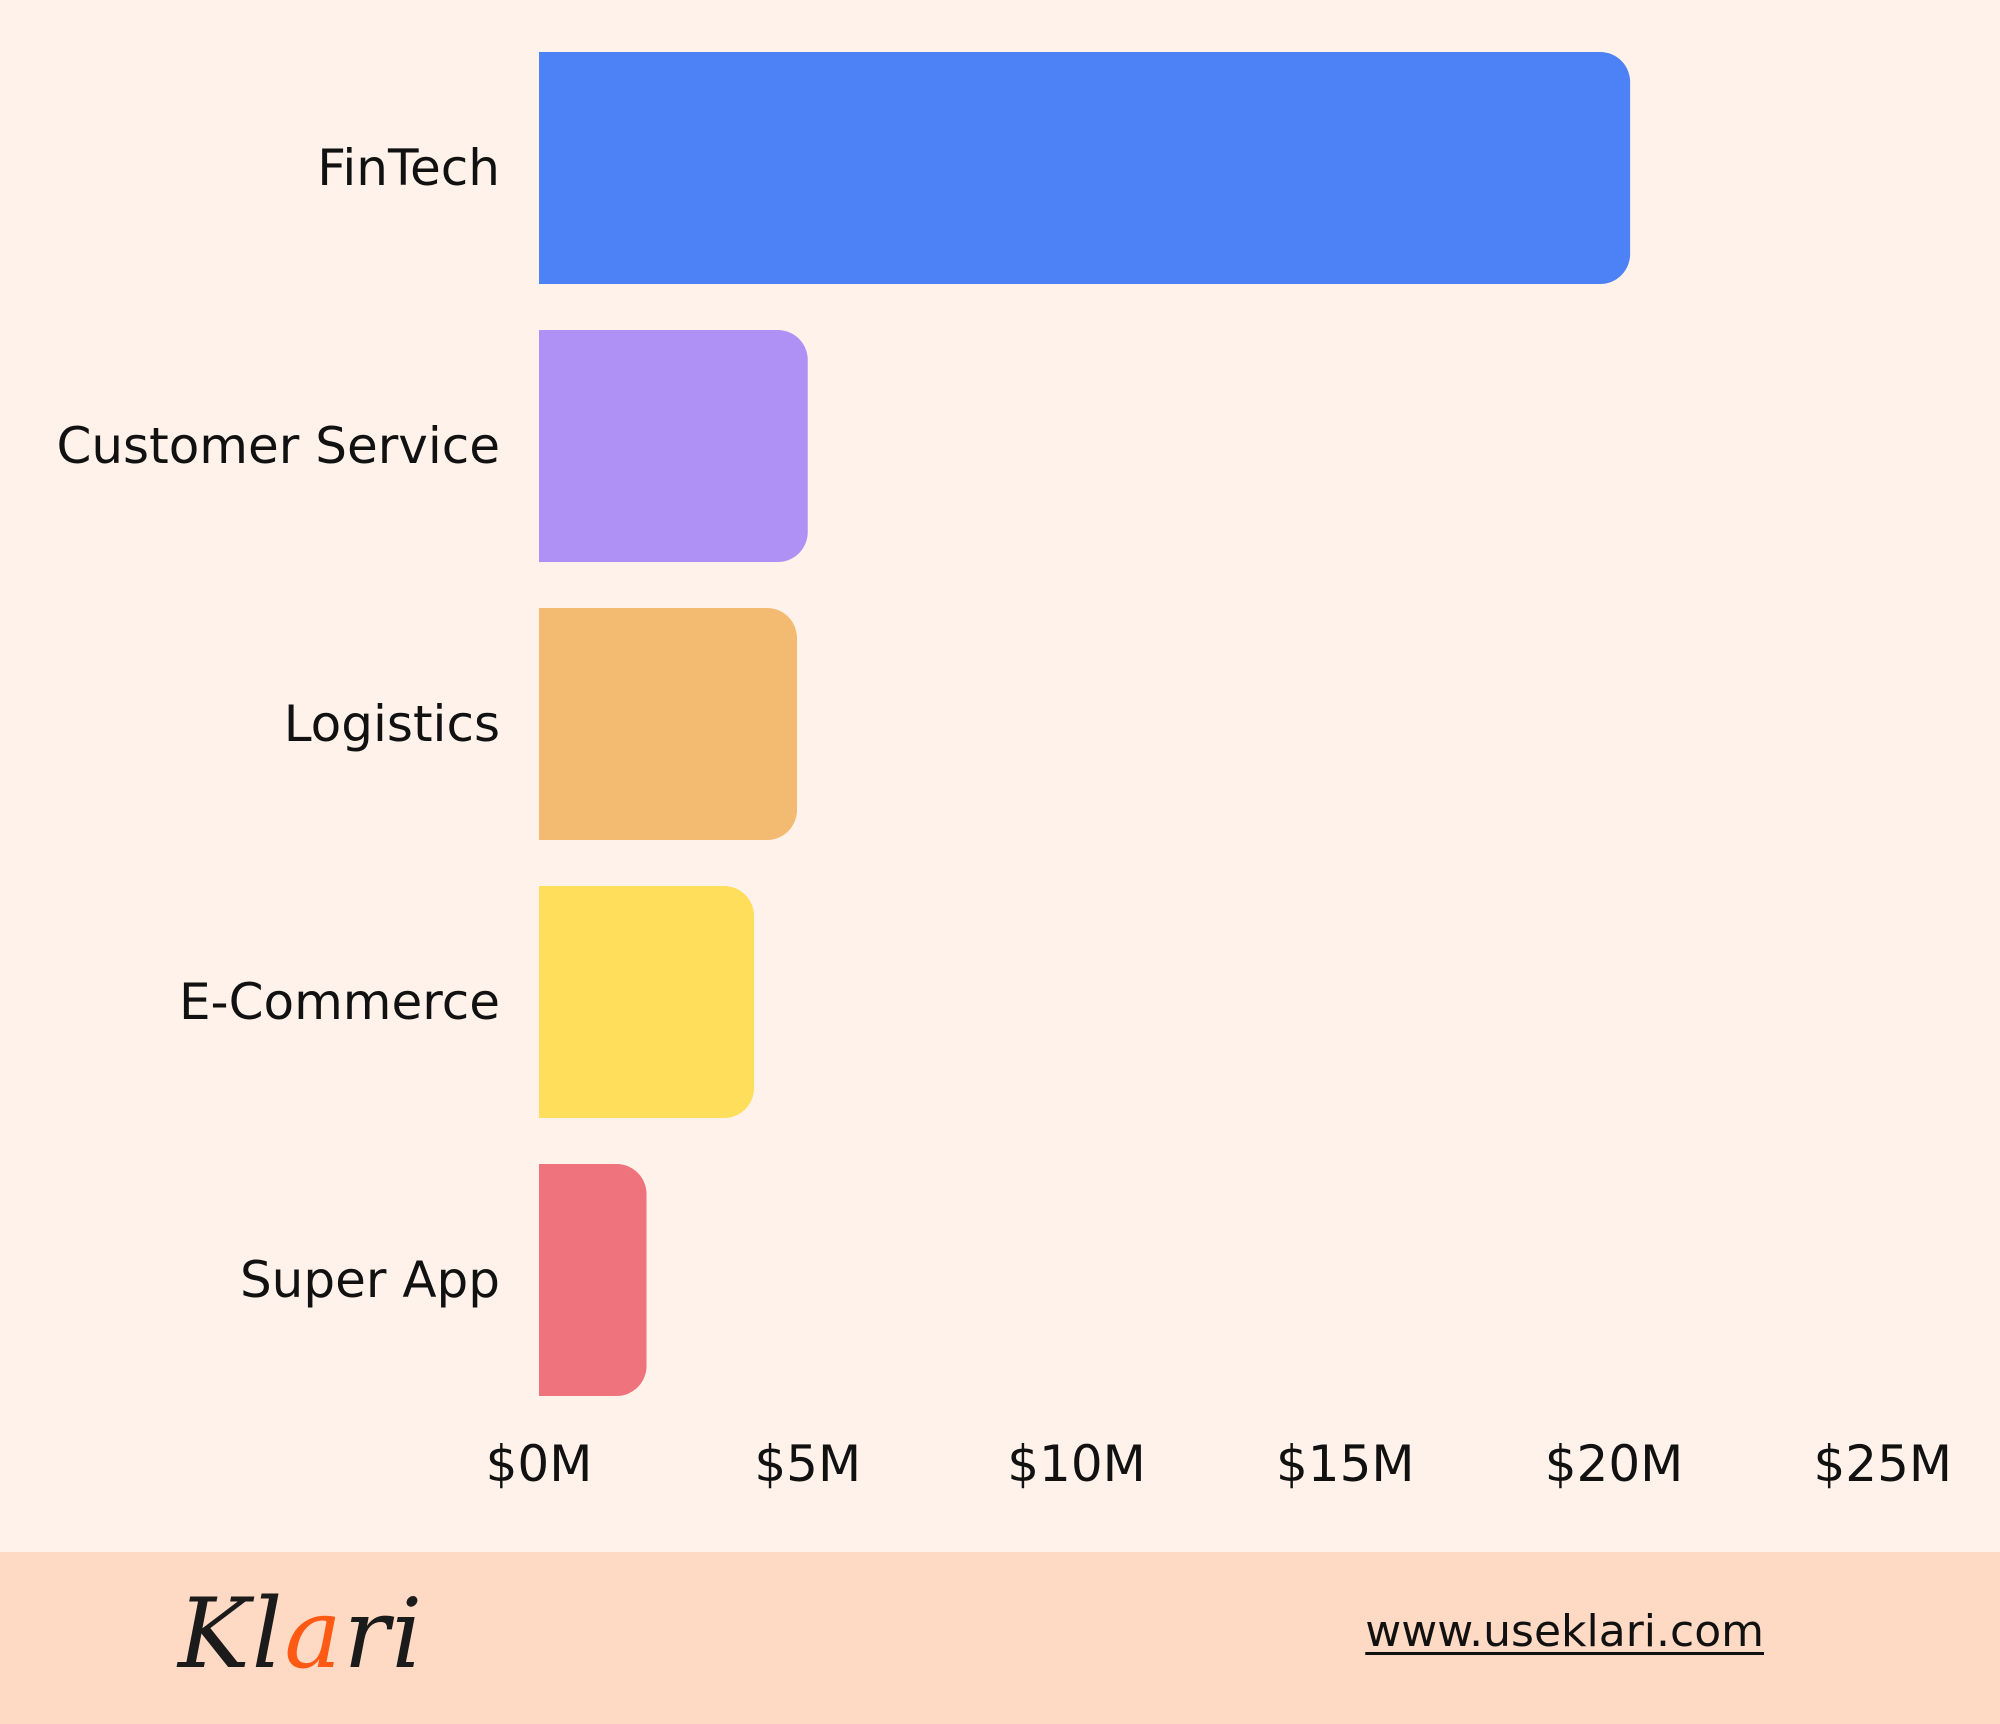 This screenshot has height=1724, width=2000. I want to click on footer-bar: Klari www.useklari.com, so click(1000, 1638).